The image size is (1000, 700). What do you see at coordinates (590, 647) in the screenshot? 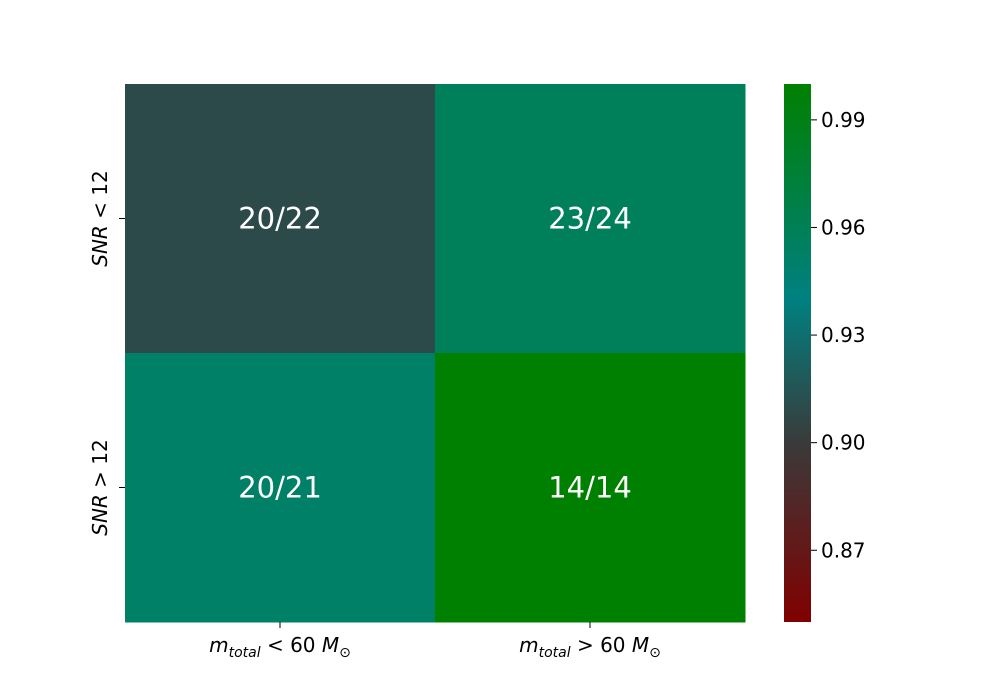
I see `x-tick-label: mtotal > 60 M⊙` at bounding box center [590, 647].